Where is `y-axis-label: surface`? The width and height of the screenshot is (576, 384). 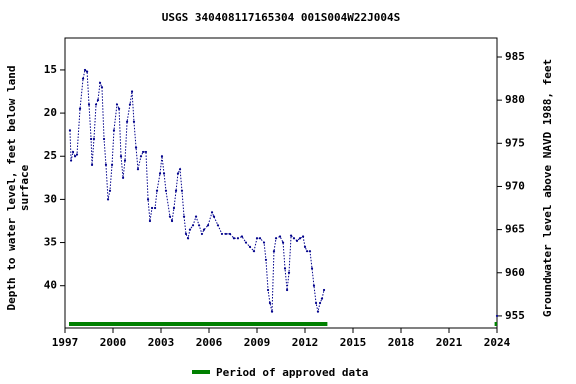
y-axis-label: surface is located at coordinates (24, 187).